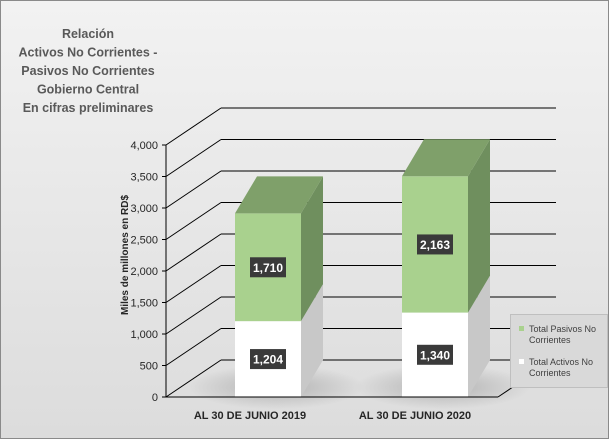  I want to click on y-tick-label-5: 2,500, so click(144, 241).